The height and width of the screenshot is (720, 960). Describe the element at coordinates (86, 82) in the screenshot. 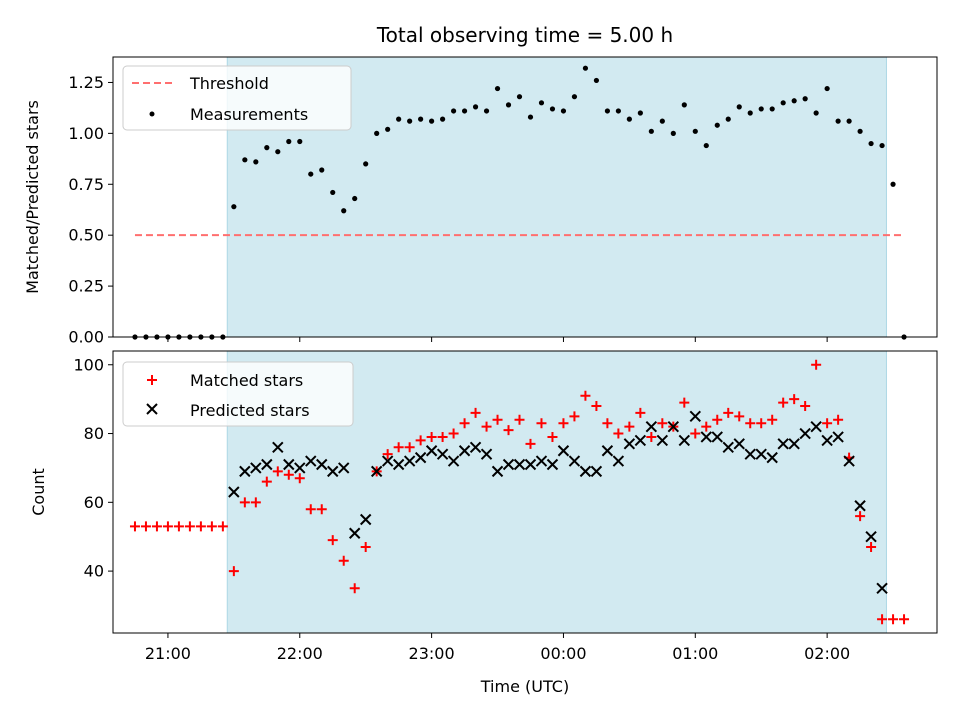

I see `y-tick-label: 1.25` at that location.